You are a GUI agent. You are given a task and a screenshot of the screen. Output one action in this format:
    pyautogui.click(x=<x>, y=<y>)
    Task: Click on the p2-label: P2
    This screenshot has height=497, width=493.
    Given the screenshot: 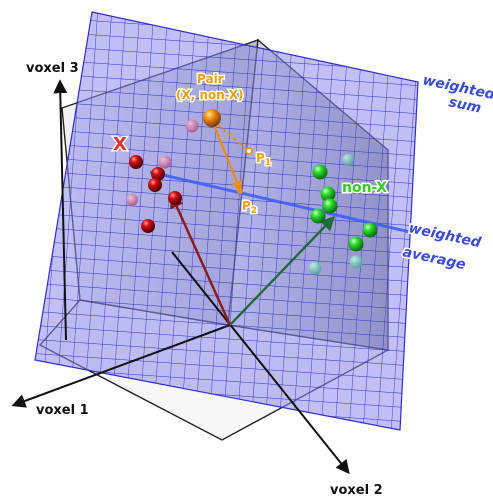 What is the action you would take?
    pyautogui.click(x=249, y=207)
    